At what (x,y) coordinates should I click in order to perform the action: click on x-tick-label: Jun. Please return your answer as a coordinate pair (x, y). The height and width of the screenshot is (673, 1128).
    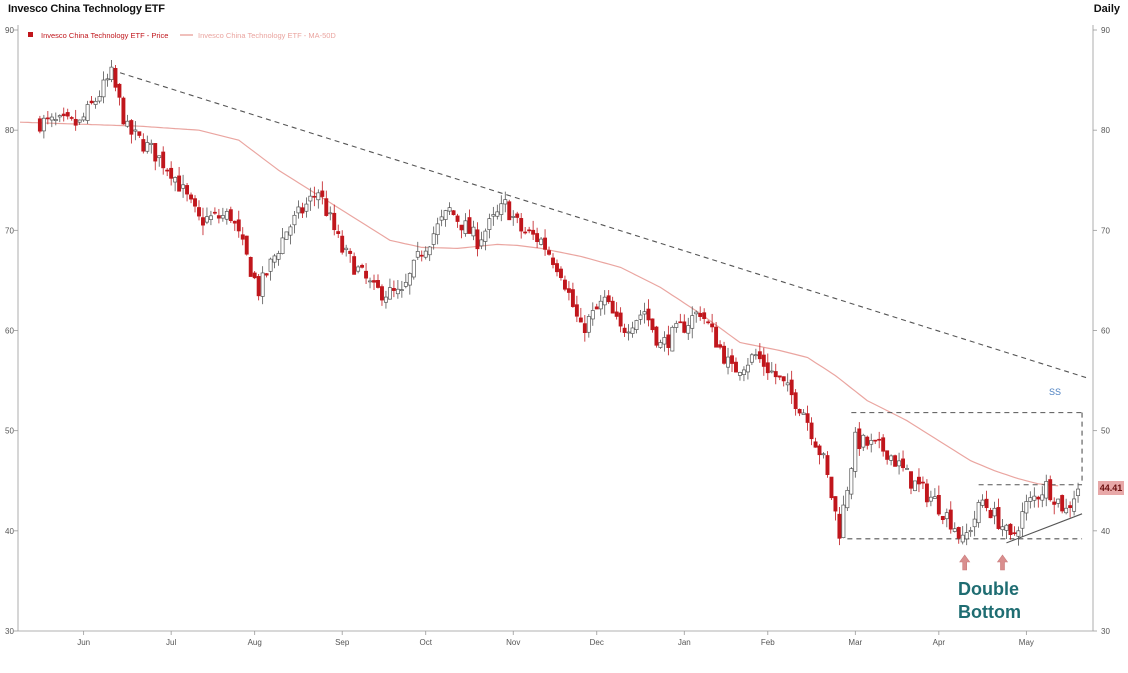
    Looking at the image, I should click on (83, 642).